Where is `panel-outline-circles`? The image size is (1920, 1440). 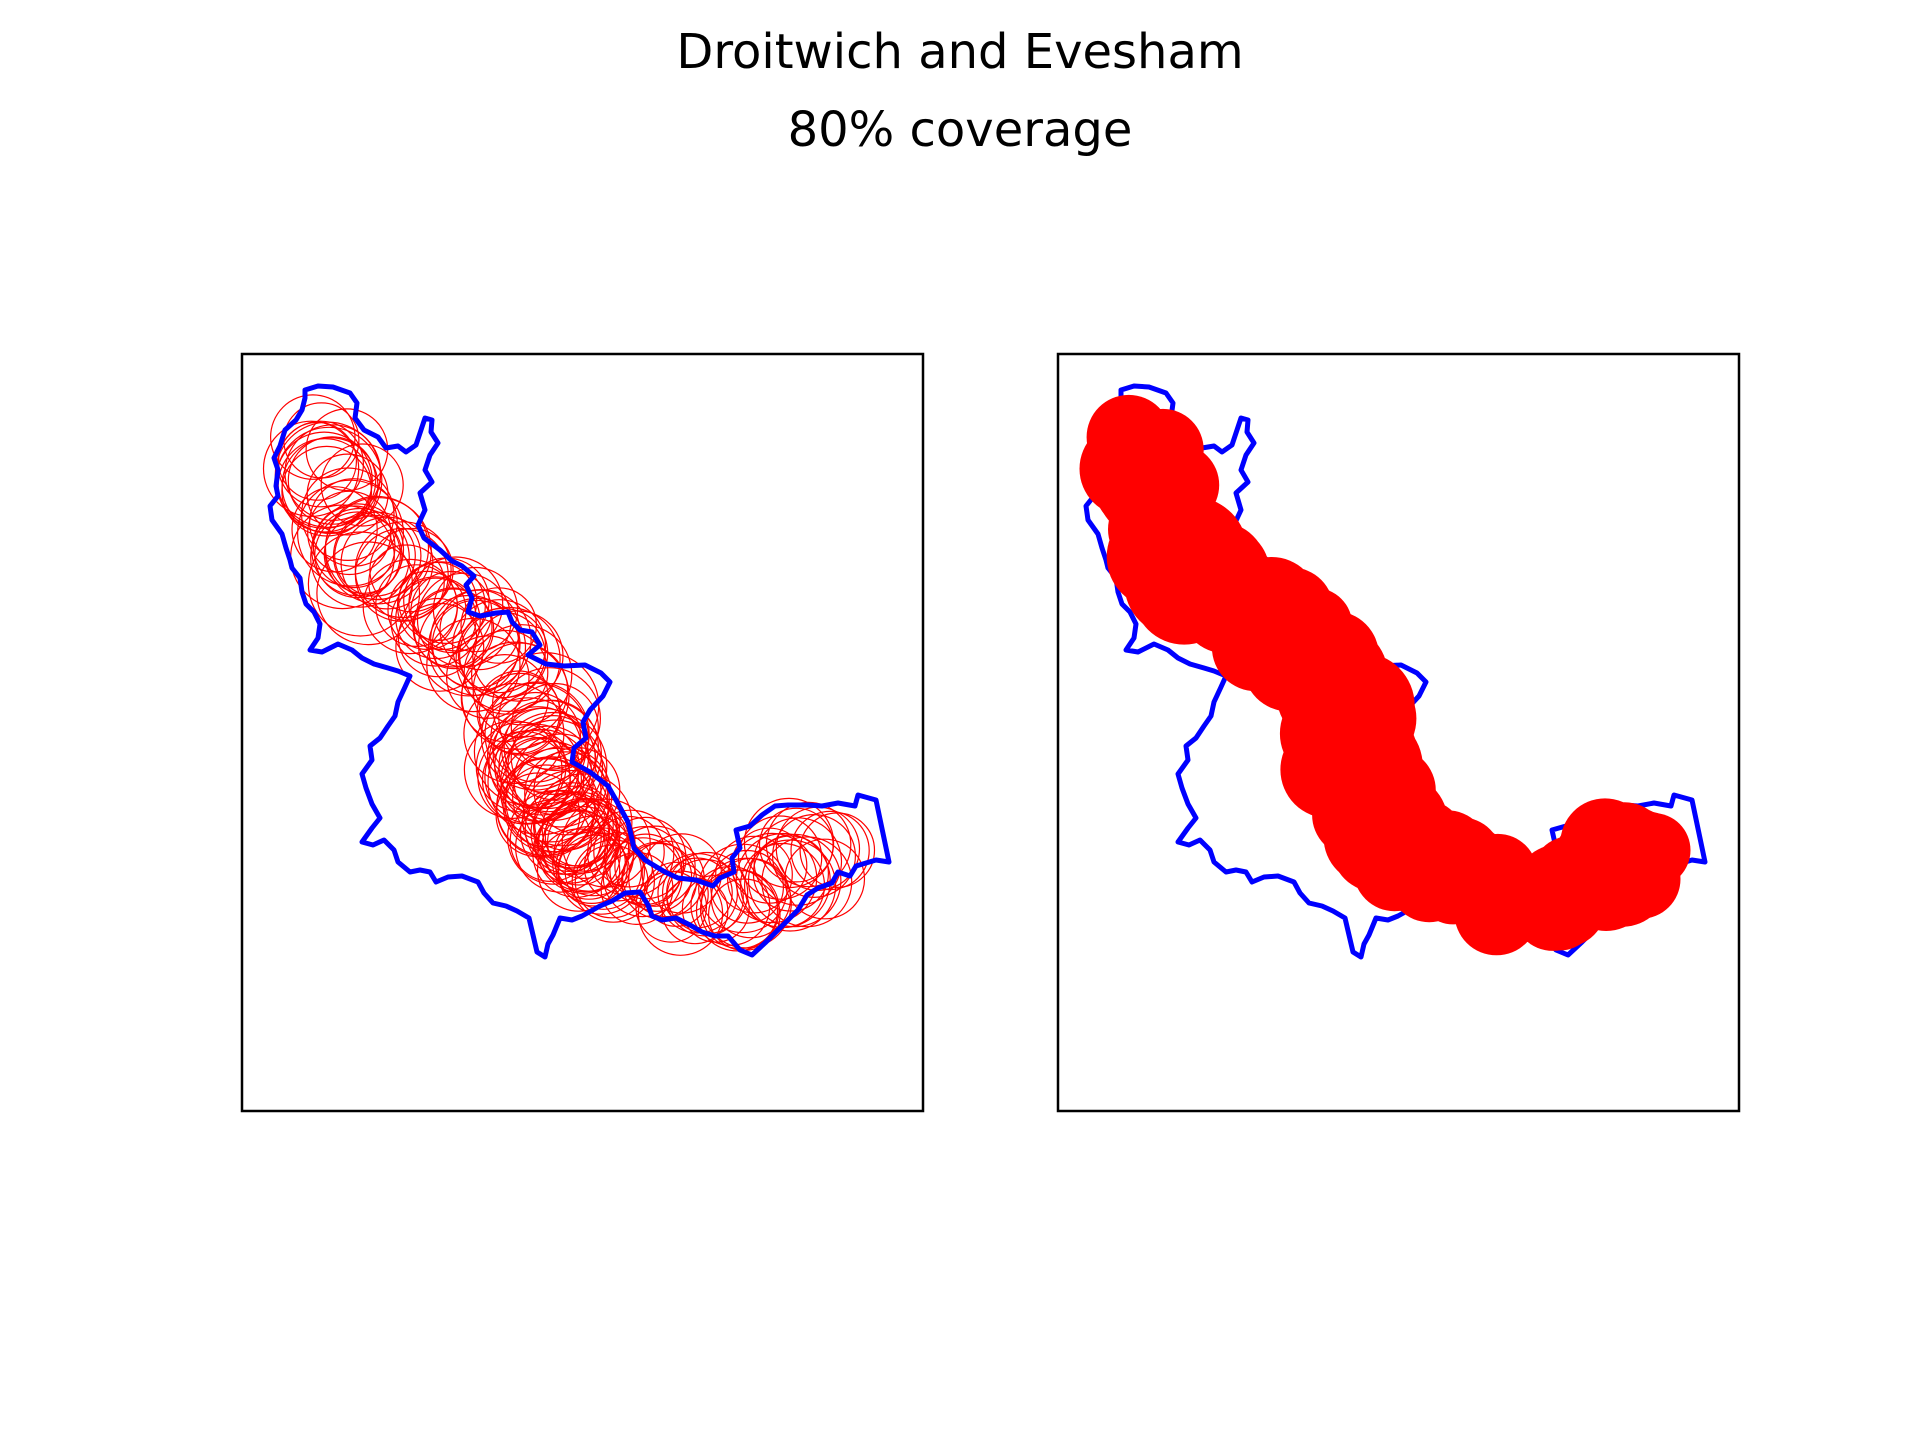 panel-outline-circles is located at coordinates (577, 671).